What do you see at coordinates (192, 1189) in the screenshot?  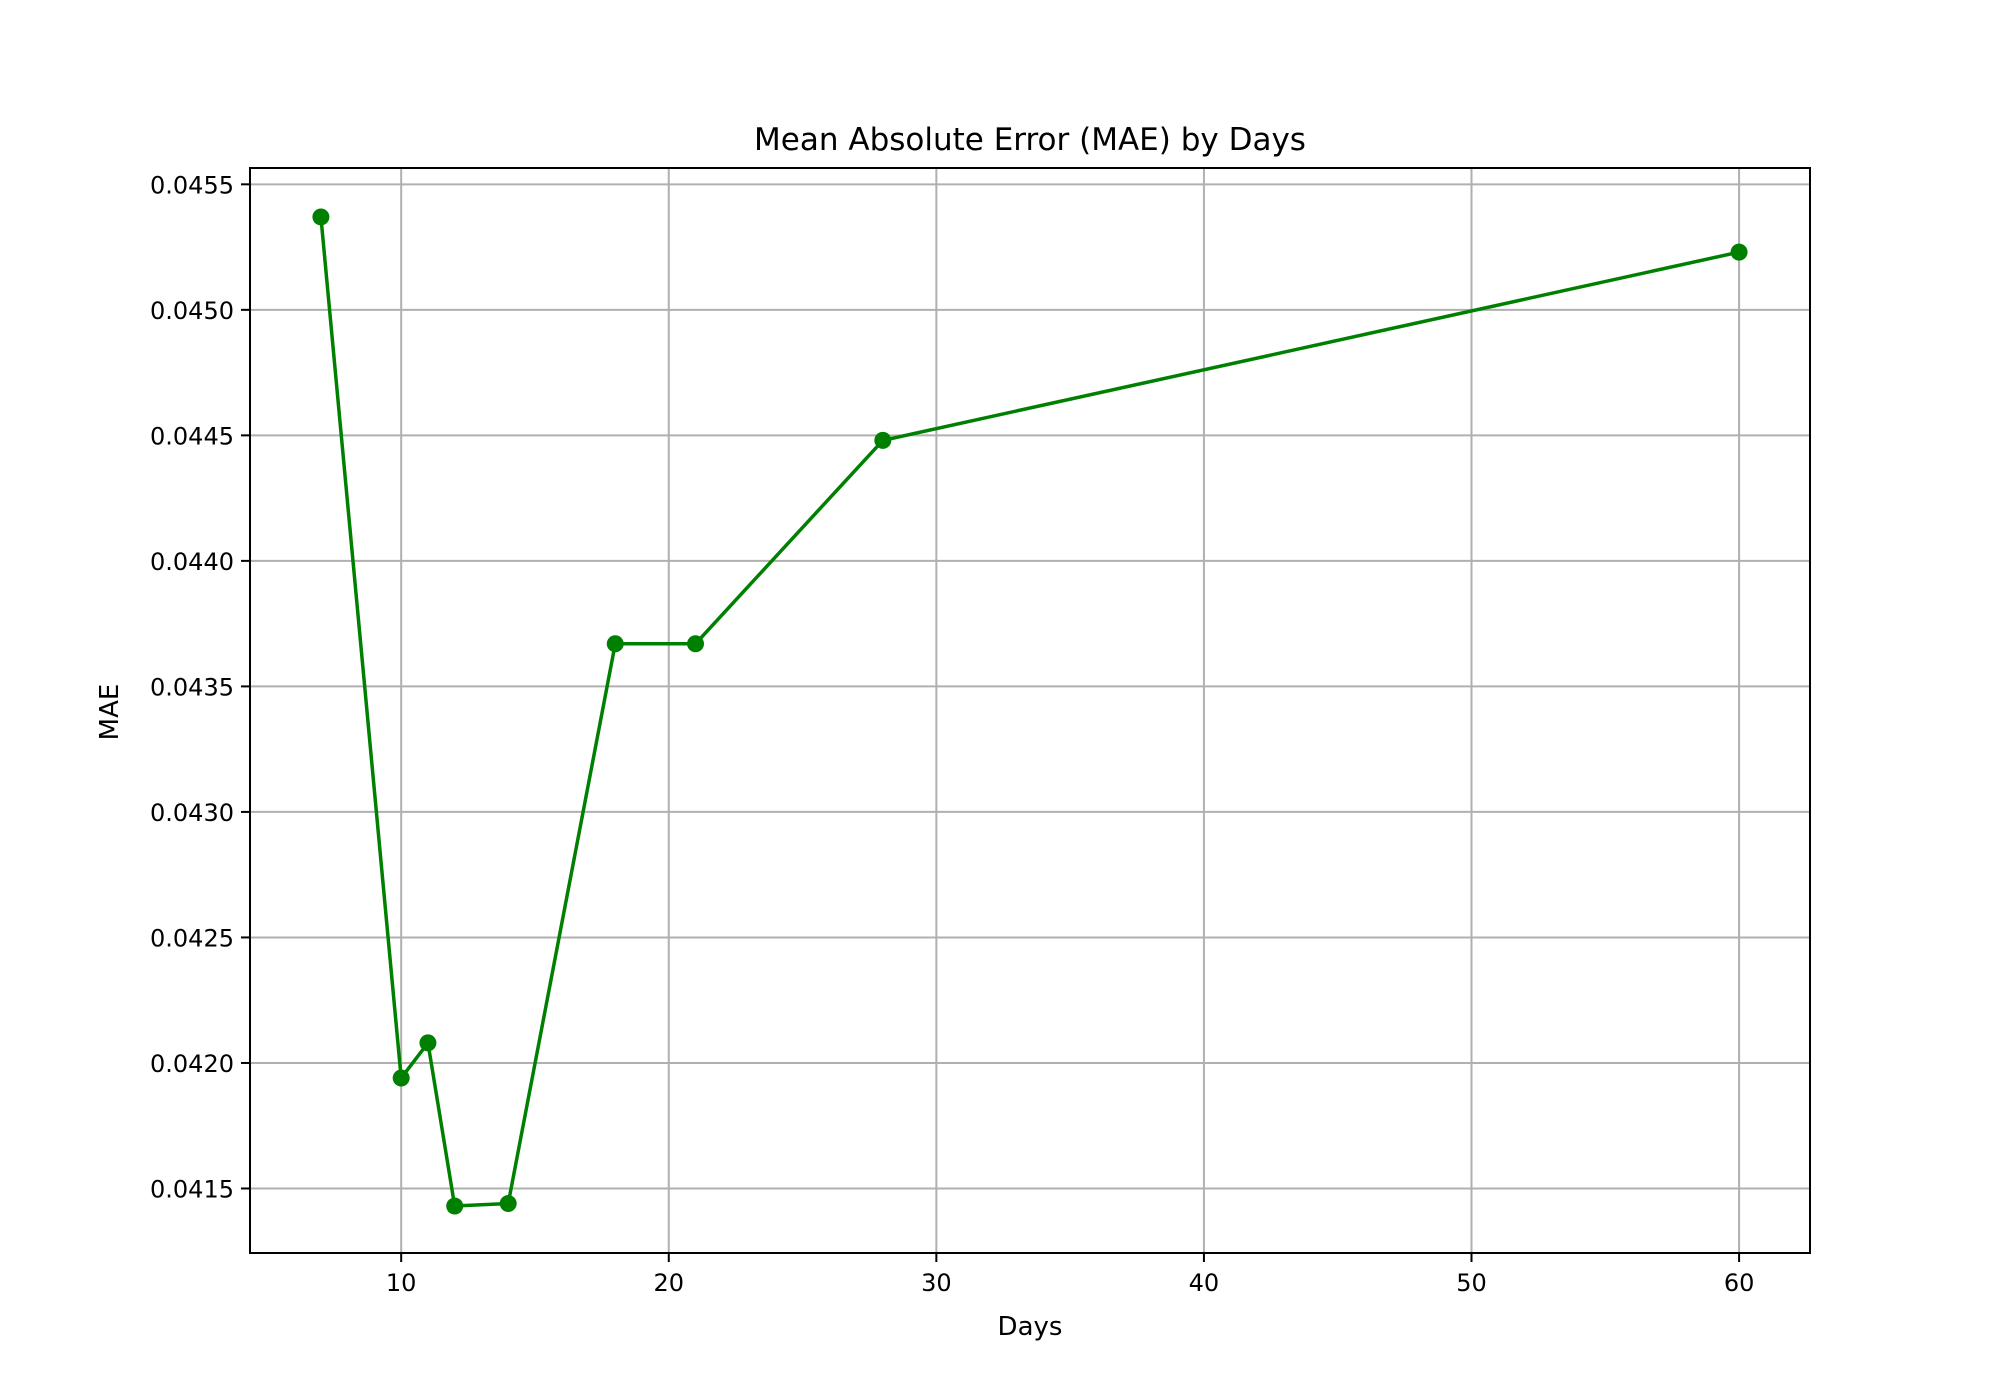 I see `y-tick-label: 0.0415` at bounding box center [192, 1189].